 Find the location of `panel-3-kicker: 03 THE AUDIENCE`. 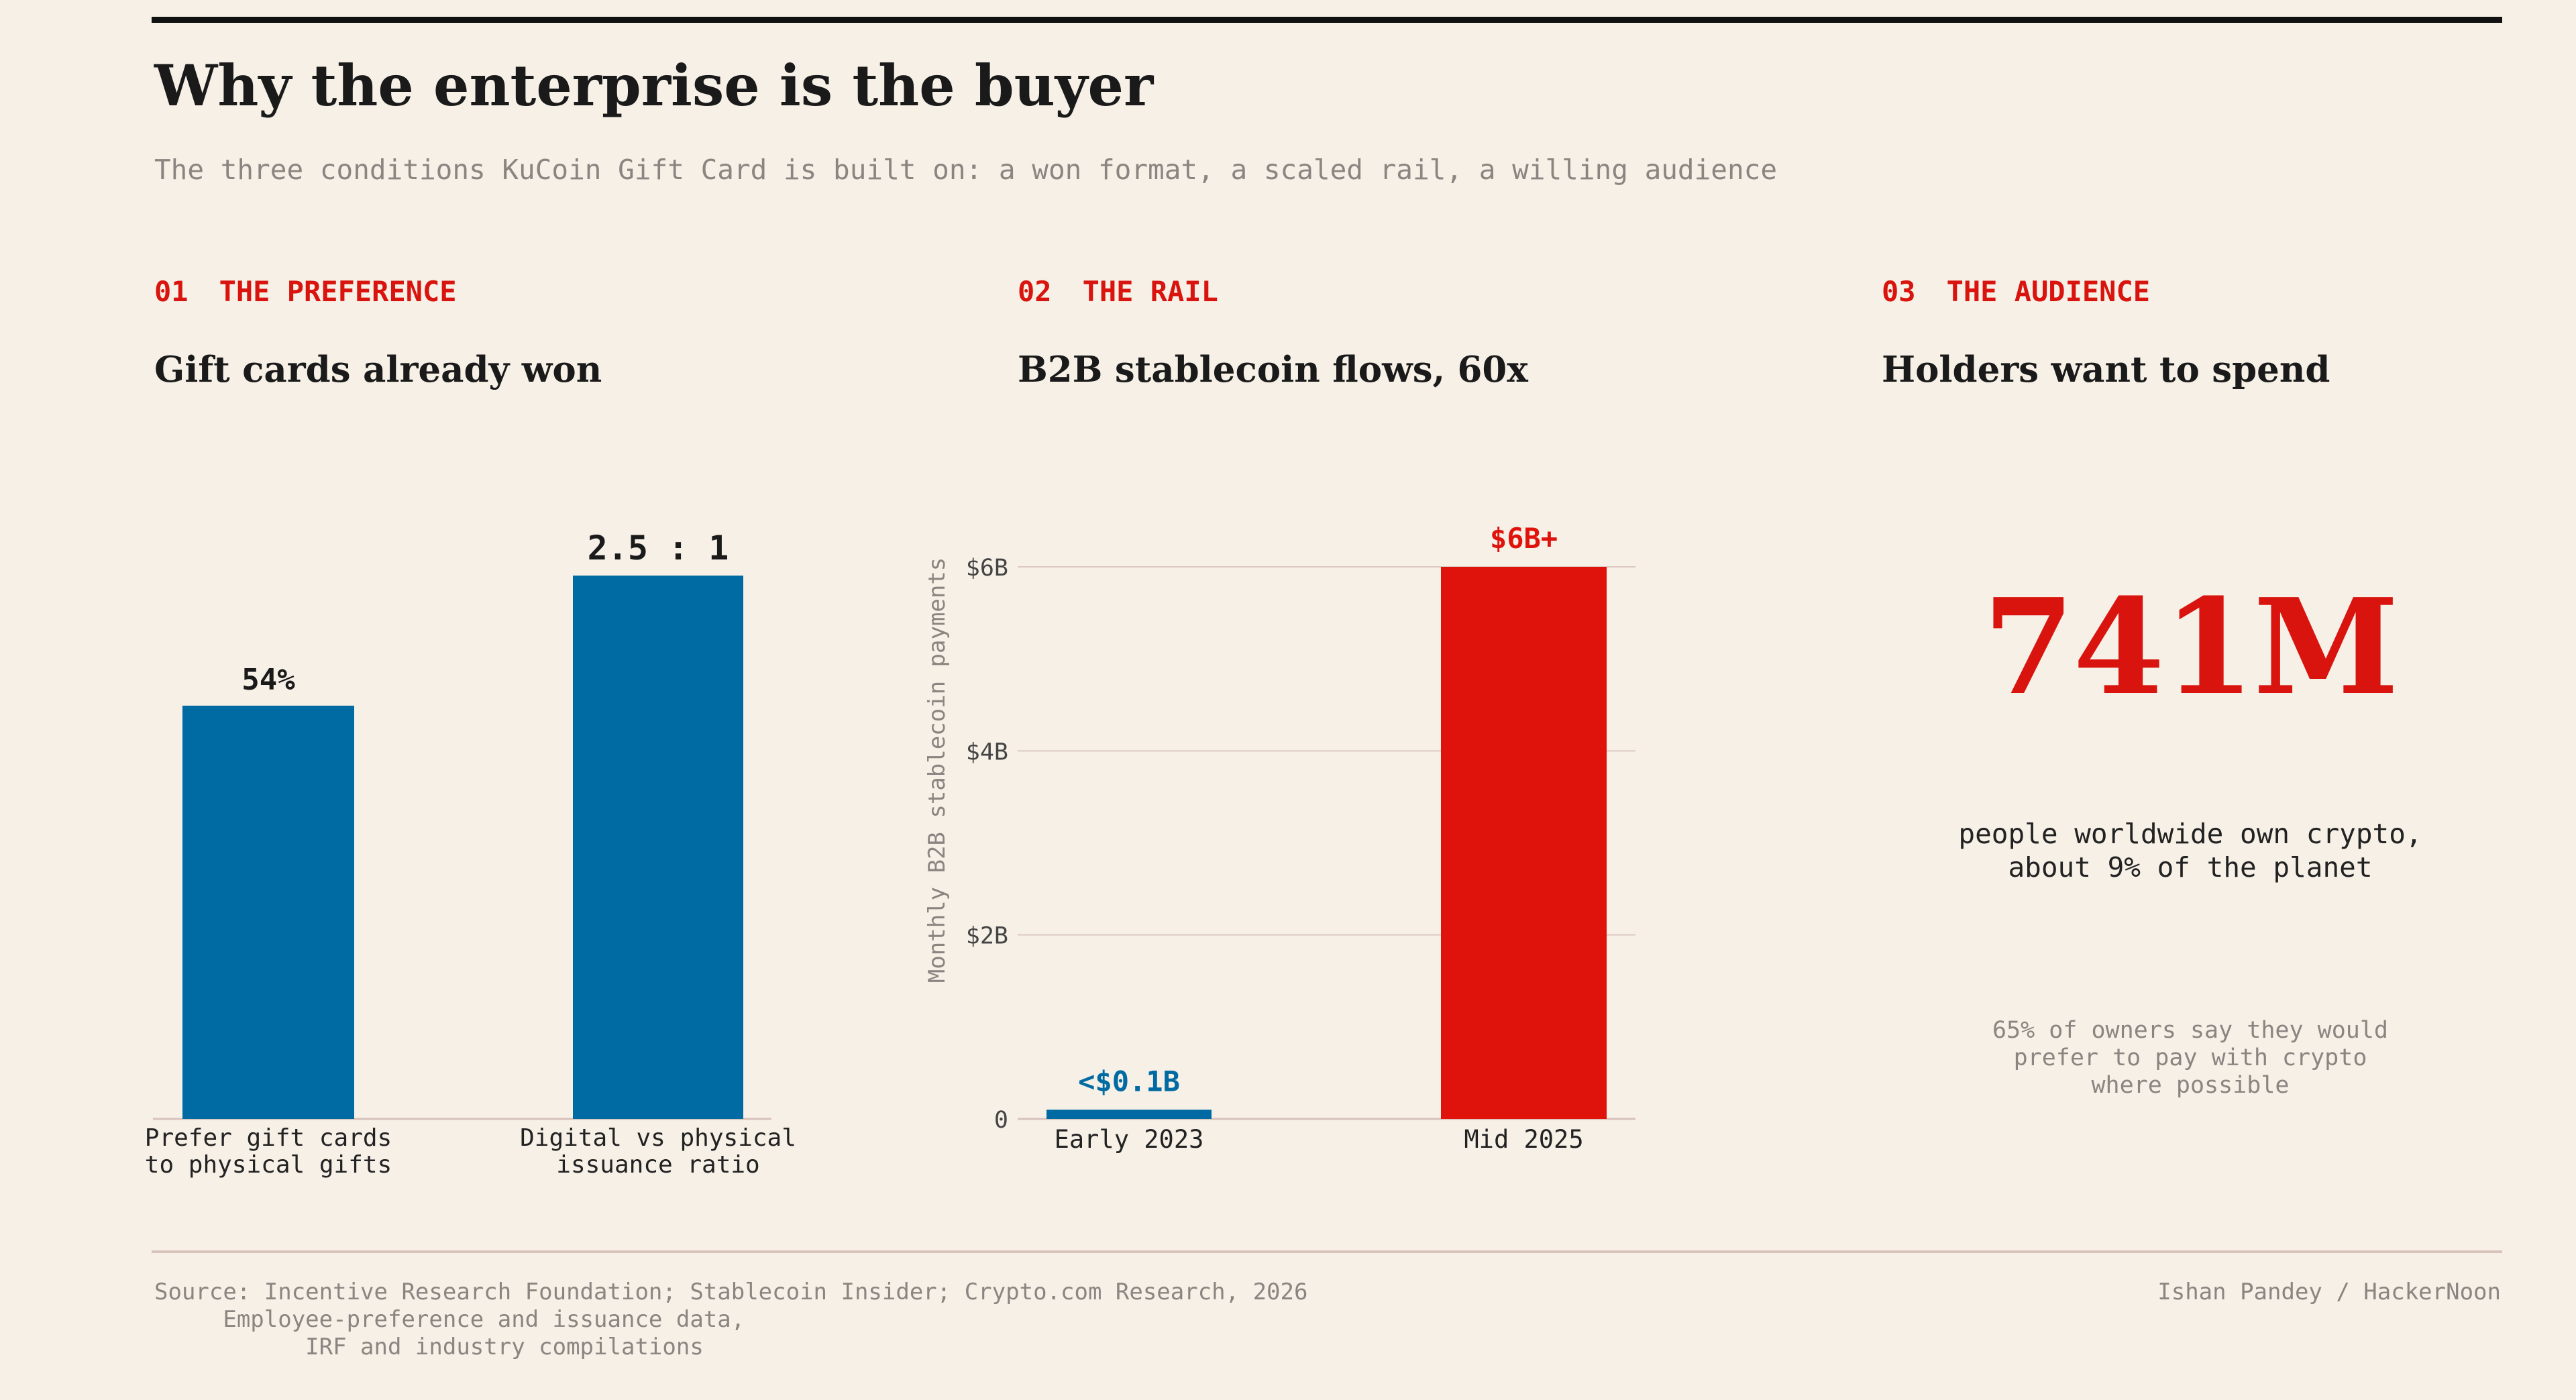

panel-3-kicker: 03 THE AUDIENCE is located at coordinates (2016, 291).